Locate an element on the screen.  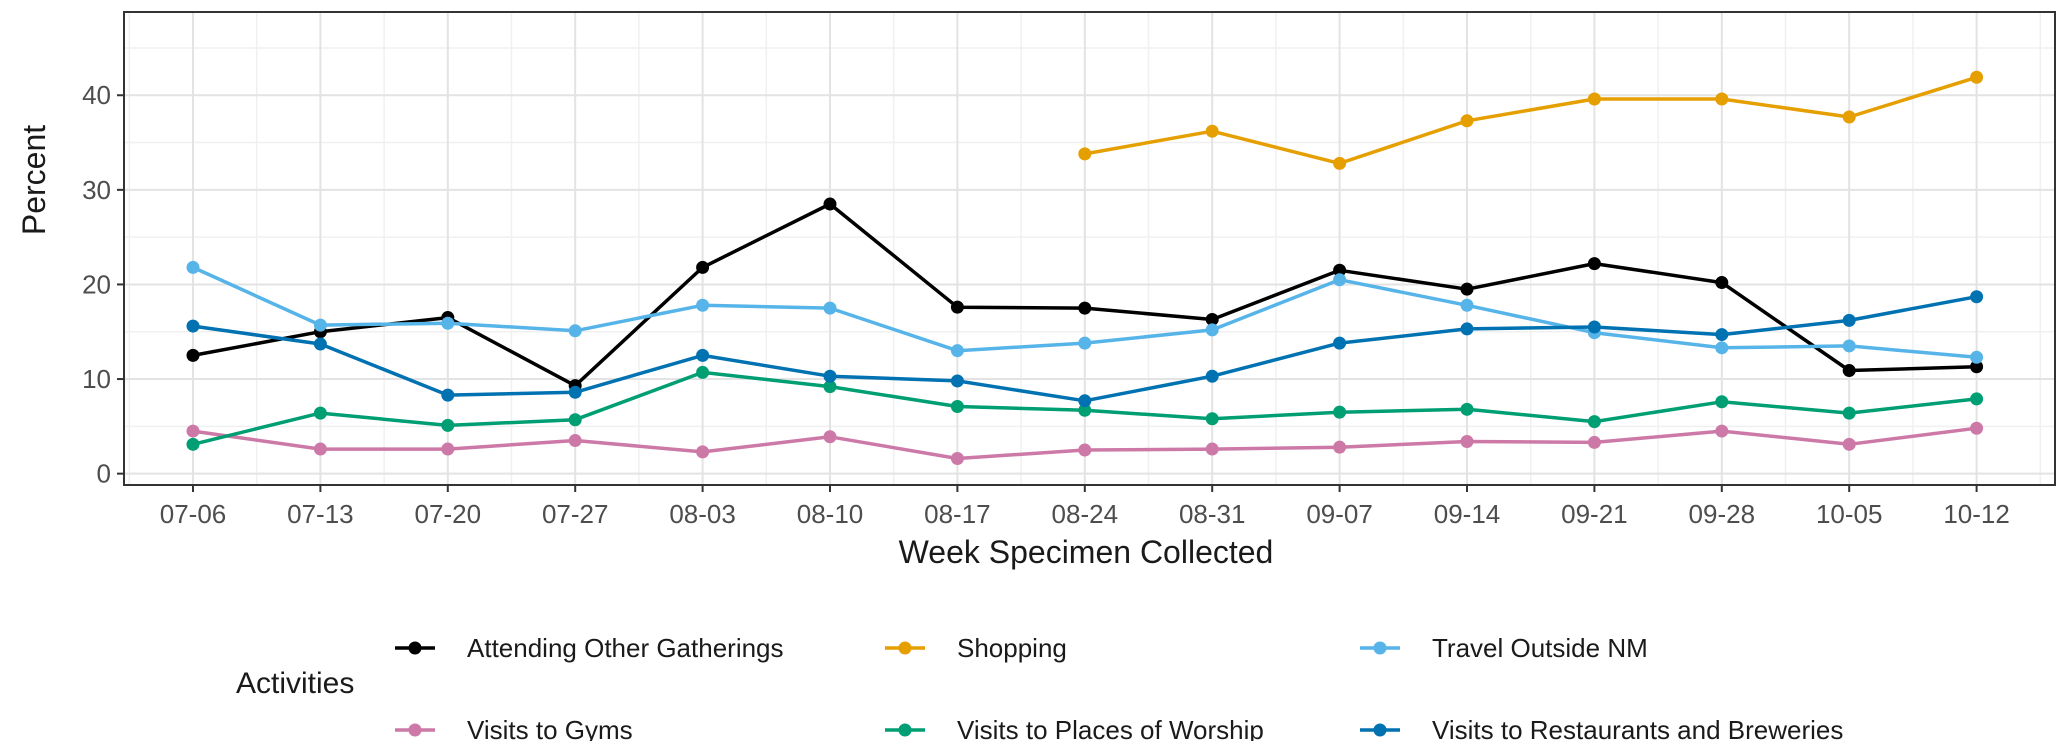
legend-item: Visits to Places of Worship is located at coordinates (1074, 730).